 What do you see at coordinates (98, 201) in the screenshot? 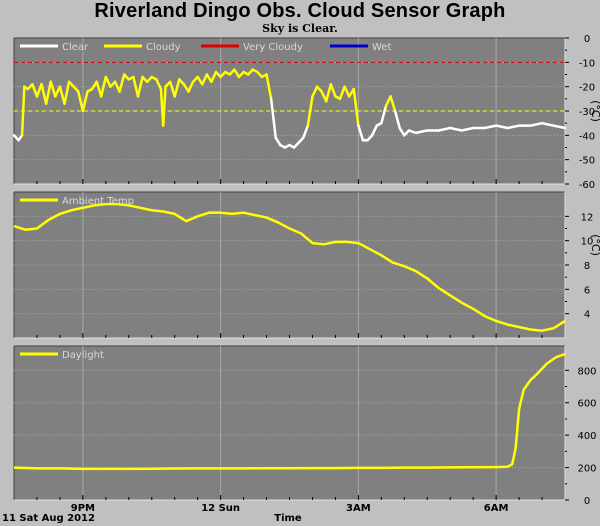
I see `legend-label: Ambient Temp` at bounding box center [98, 201].